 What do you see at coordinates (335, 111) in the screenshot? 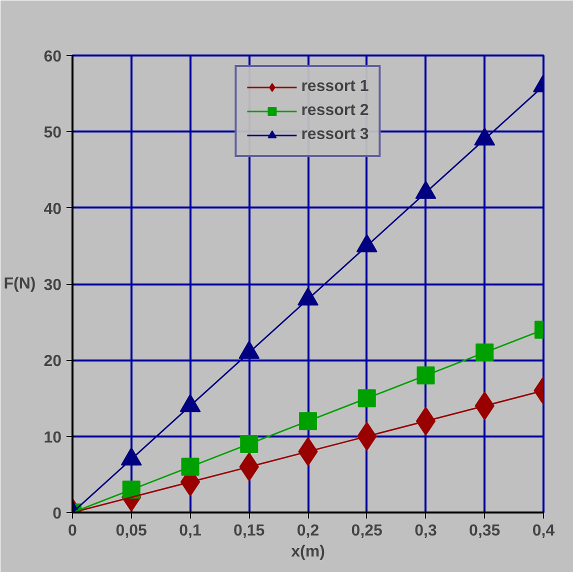
I see `legend-label: ressort 2` at bounding box center [335, 111].